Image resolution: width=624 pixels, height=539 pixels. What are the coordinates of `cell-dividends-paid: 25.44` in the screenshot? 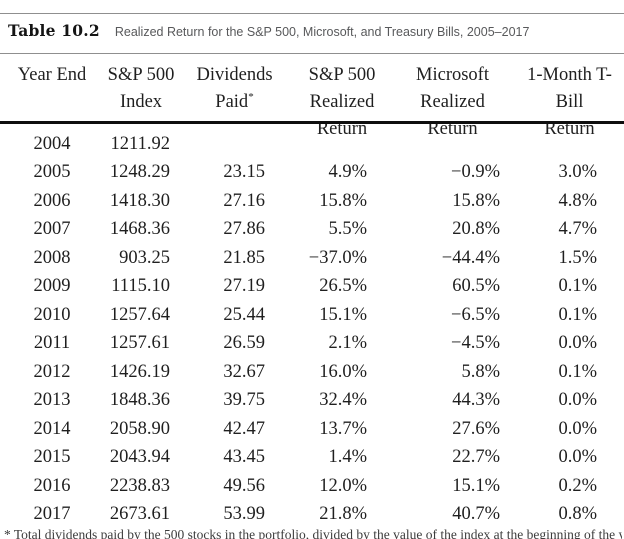 It's located at (244, 314).